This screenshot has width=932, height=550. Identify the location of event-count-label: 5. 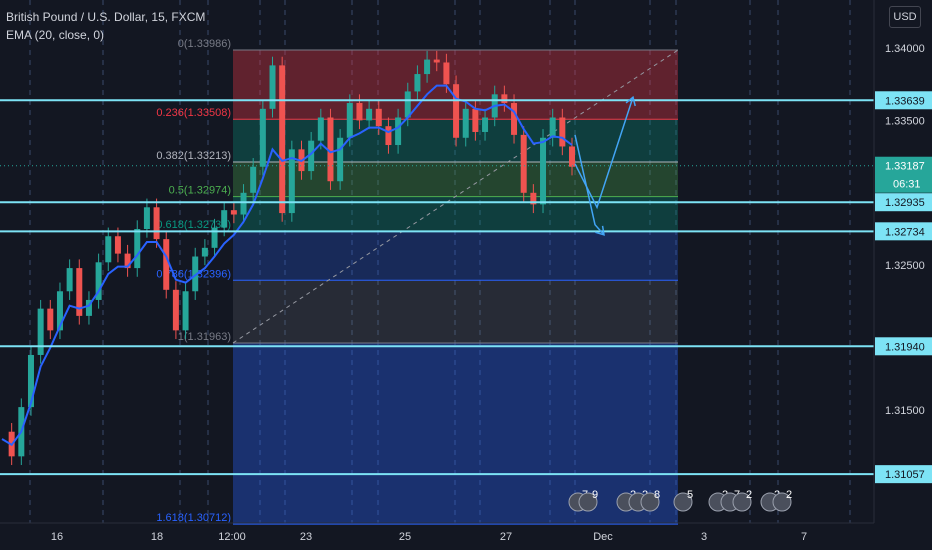
(690, 495).